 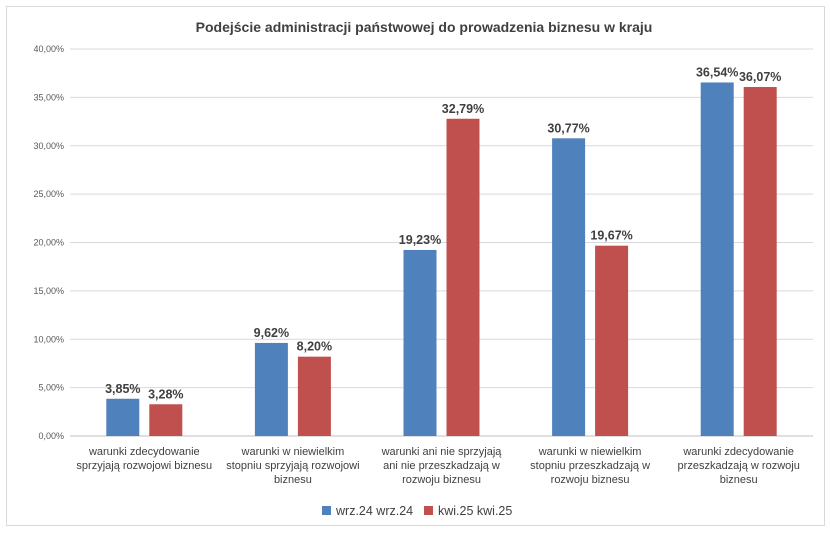 What do you see at coordinates (48, 339) in the screenshot?
I see `y-tick-label: 10,00%` at bounding box center [48, 339].